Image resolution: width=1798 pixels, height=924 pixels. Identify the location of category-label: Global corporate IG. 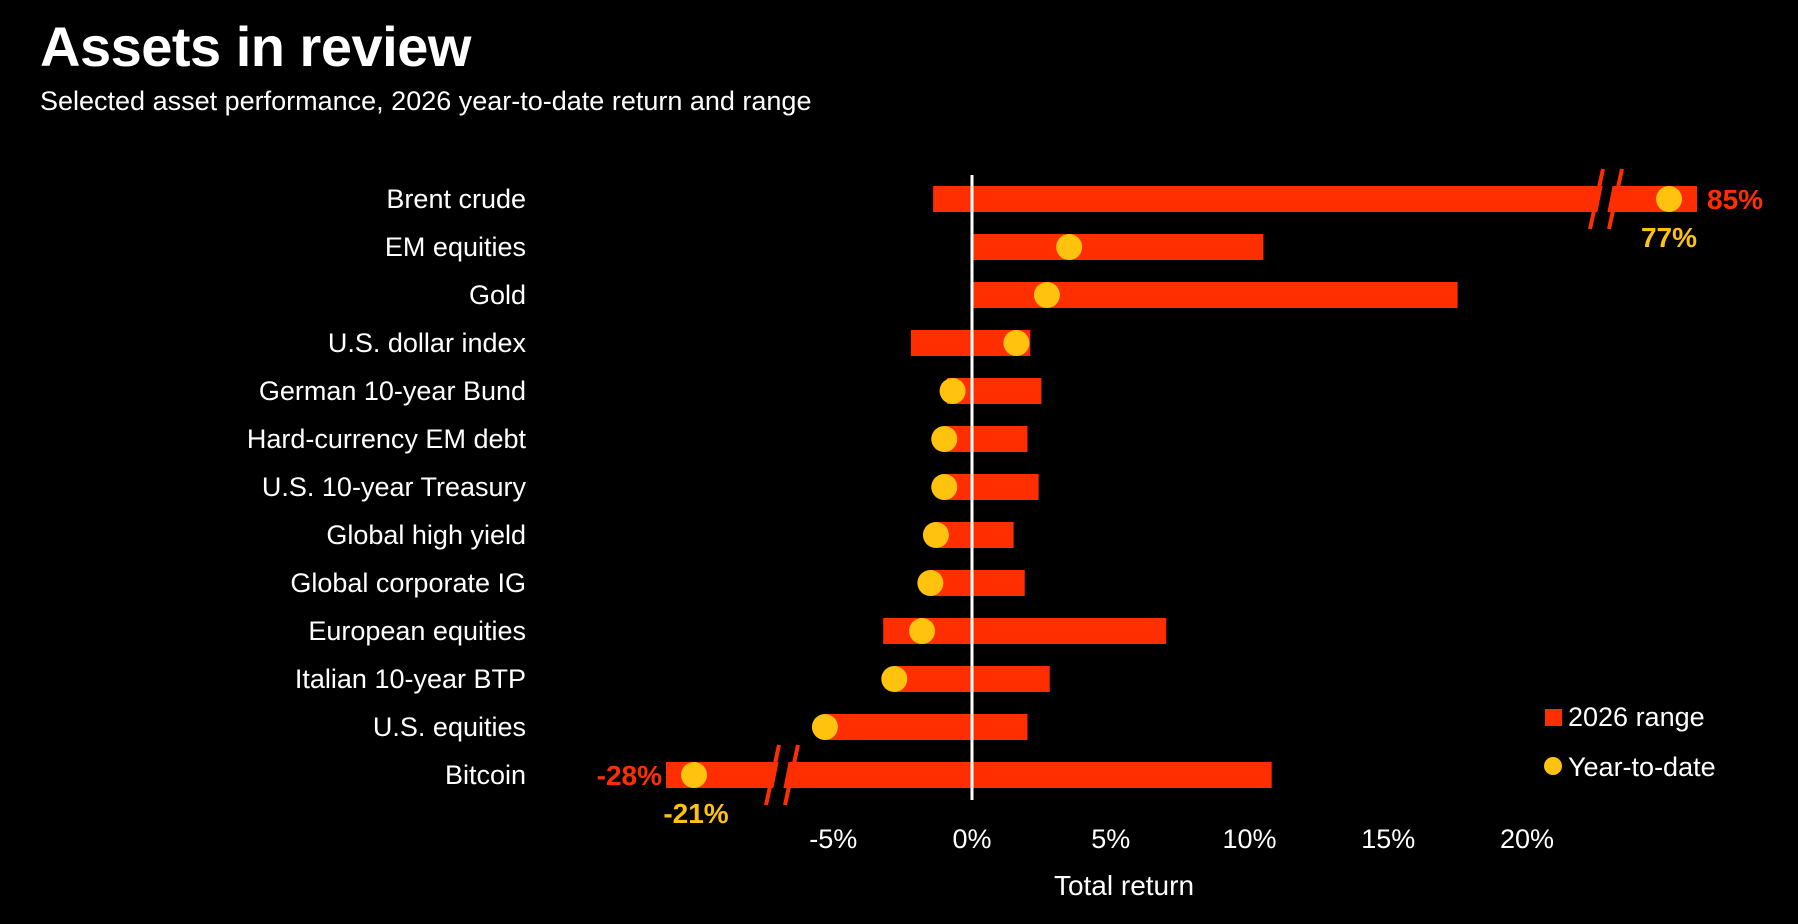
(408, 583).